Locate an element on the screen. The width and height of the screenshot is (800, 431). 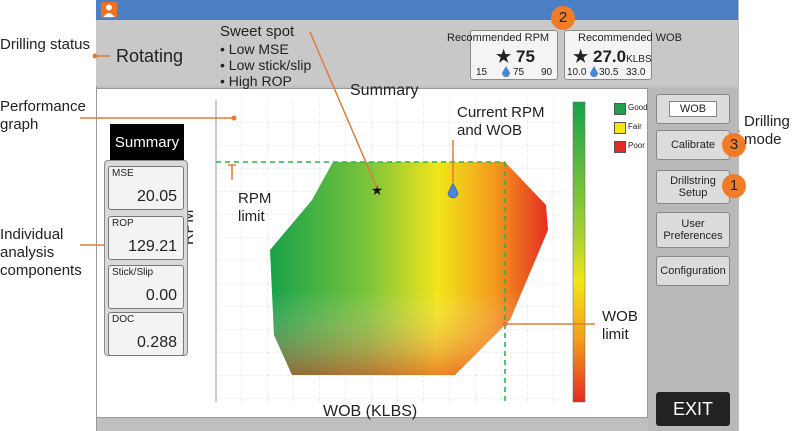
sweet-spot-pointer is located at coordinates (343, 110).